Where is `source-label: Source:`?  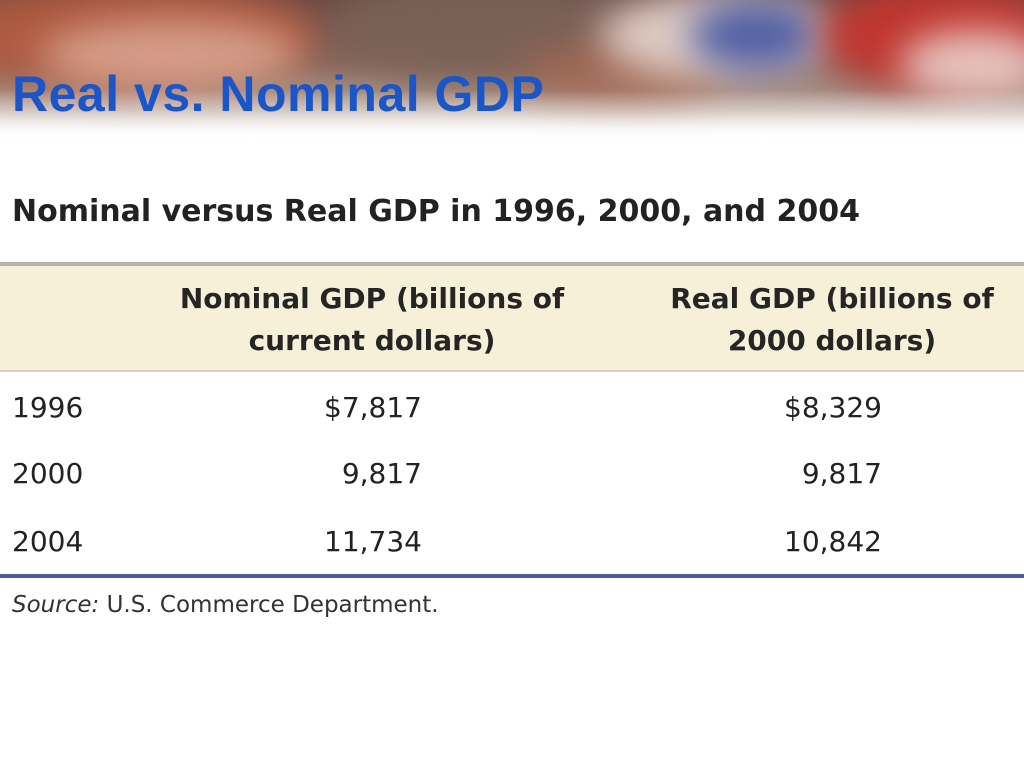
source-label: Source: is located at coordinates (56, 605).